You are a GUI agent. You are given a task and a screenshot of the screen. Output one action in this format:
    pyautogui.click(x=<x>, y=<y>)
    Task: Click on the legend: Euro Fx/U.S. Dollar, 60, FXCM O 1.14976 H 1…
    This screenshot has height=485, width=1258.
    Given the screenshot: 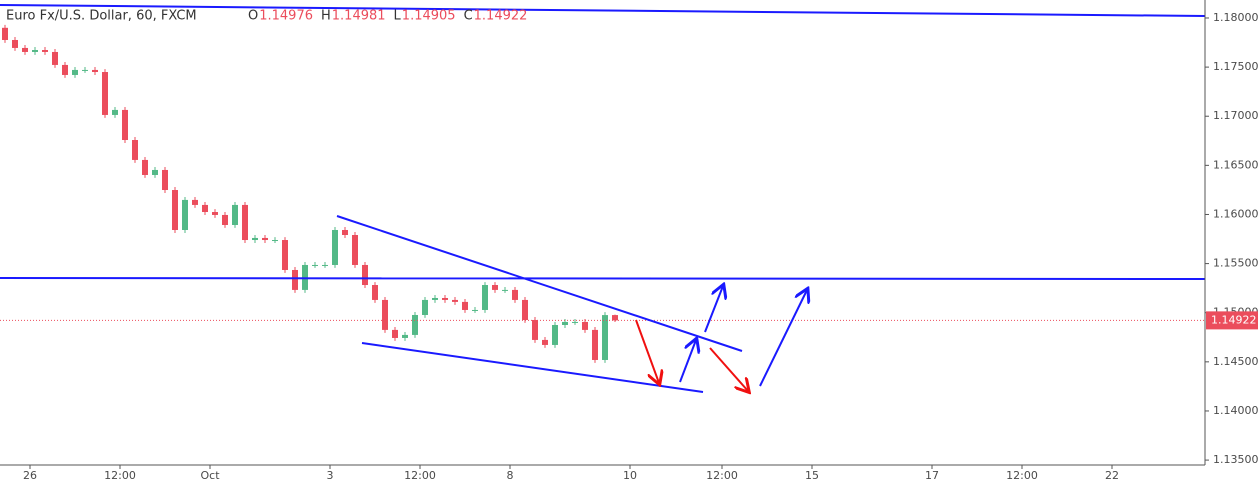 What is the action you would take?
    pyautogui.click(x=266, y=16)
    